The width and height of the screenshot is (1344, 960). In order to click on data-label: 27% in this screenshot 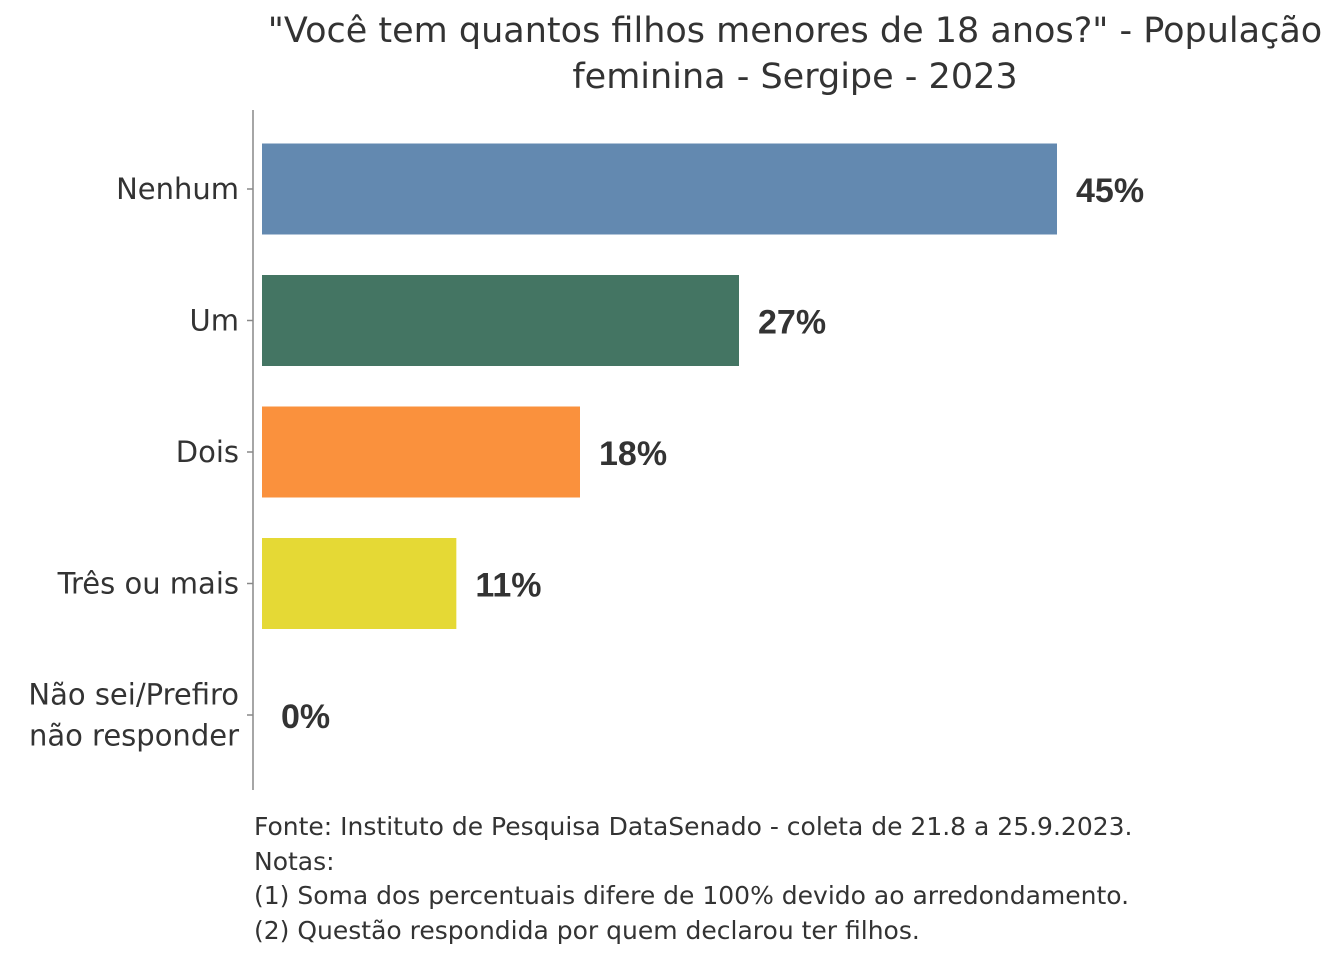, I will do `click(792, 323)`.